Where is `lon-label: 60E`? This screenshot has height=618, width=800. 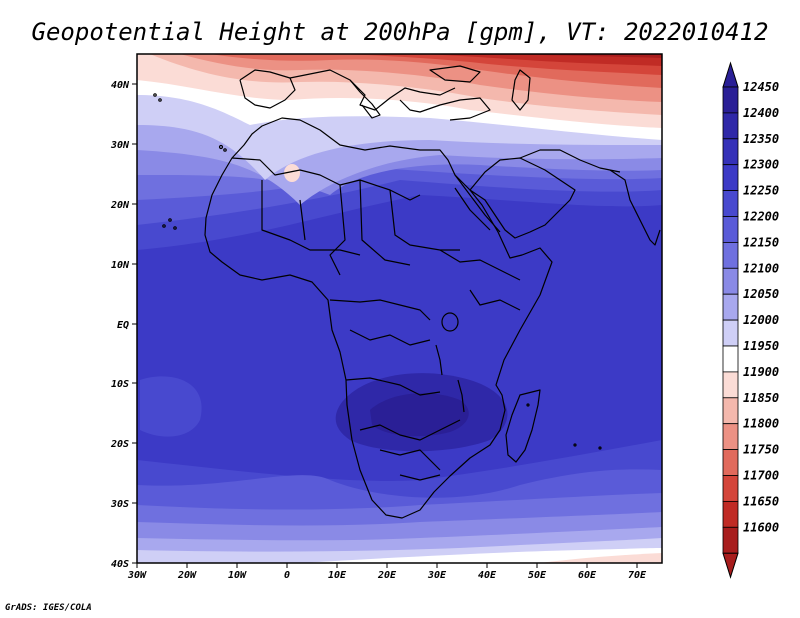
lon-label: 60E is located at coordinates (587, 575).